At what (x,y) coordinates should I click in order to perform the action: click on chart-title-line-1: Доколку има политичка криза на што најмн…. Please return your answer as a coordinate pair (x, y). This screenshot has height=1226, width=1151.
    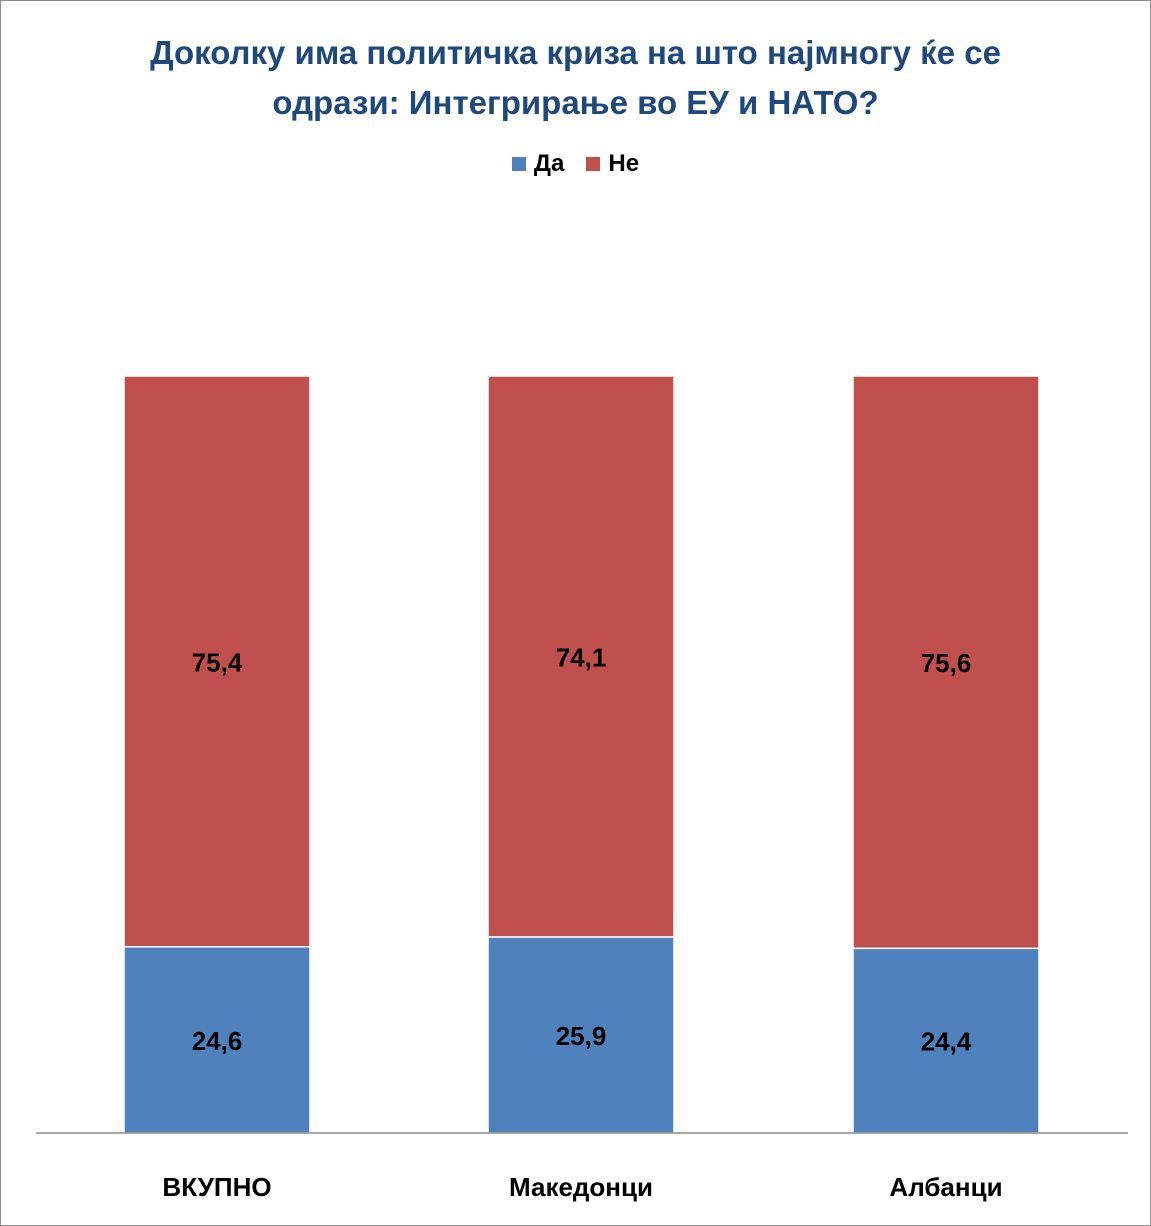
    Looking at the image, I should click on (575, 52).